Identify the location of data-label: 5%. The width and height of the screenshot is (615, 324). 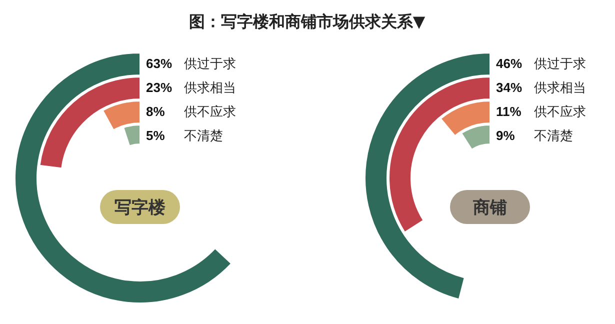
(156, 135).